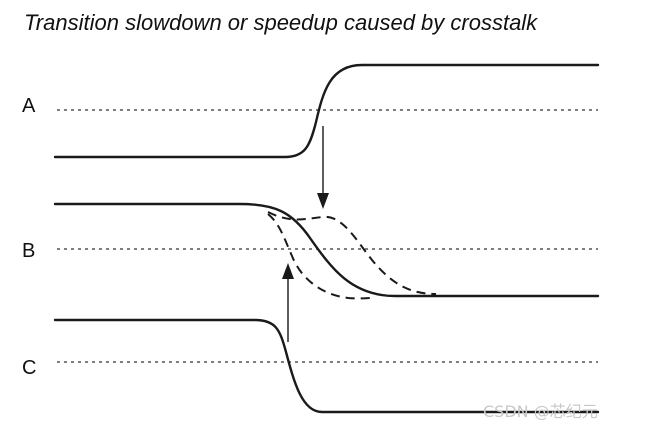 The width and height of the screenshot is (654, 445). What do you see at coordinates (323, 201) in the screenshot?
I see `arrow-head-down` at bounding box center [323, 201].